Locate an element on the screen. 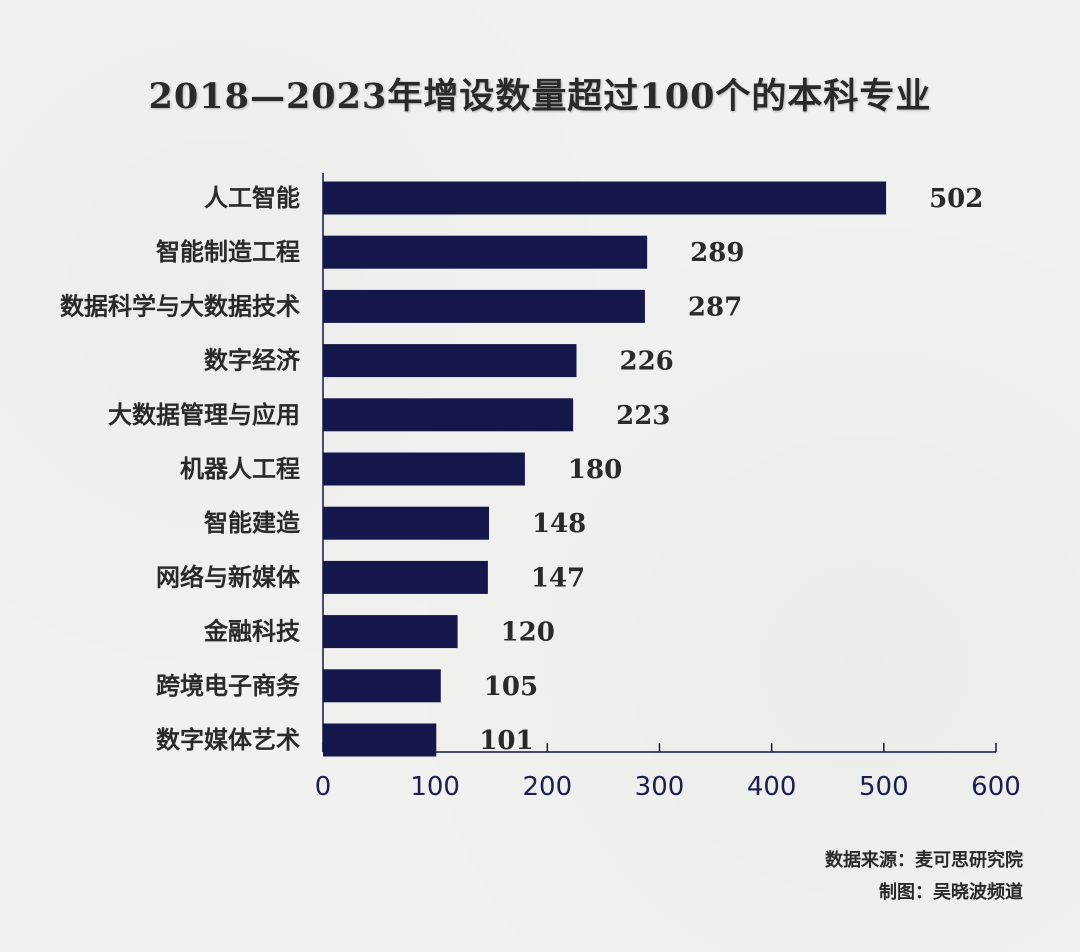  x-tick-label: 400 is located at coordinates (772, 787).